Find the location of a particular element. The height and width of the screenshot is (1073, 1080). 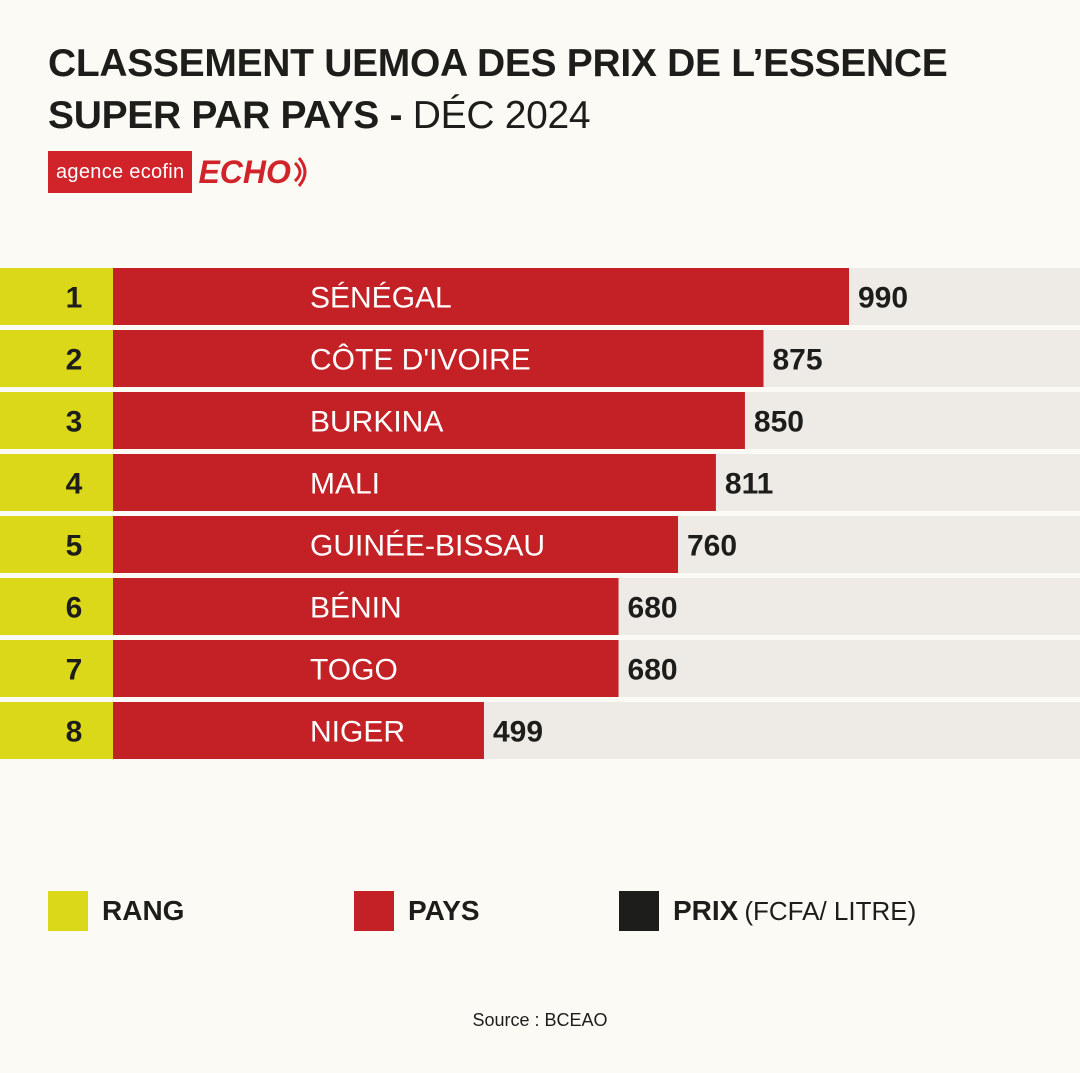

legend: RANG PAYS PRIX (FCFA/ LITRE) is located at coordinates (540, 911).